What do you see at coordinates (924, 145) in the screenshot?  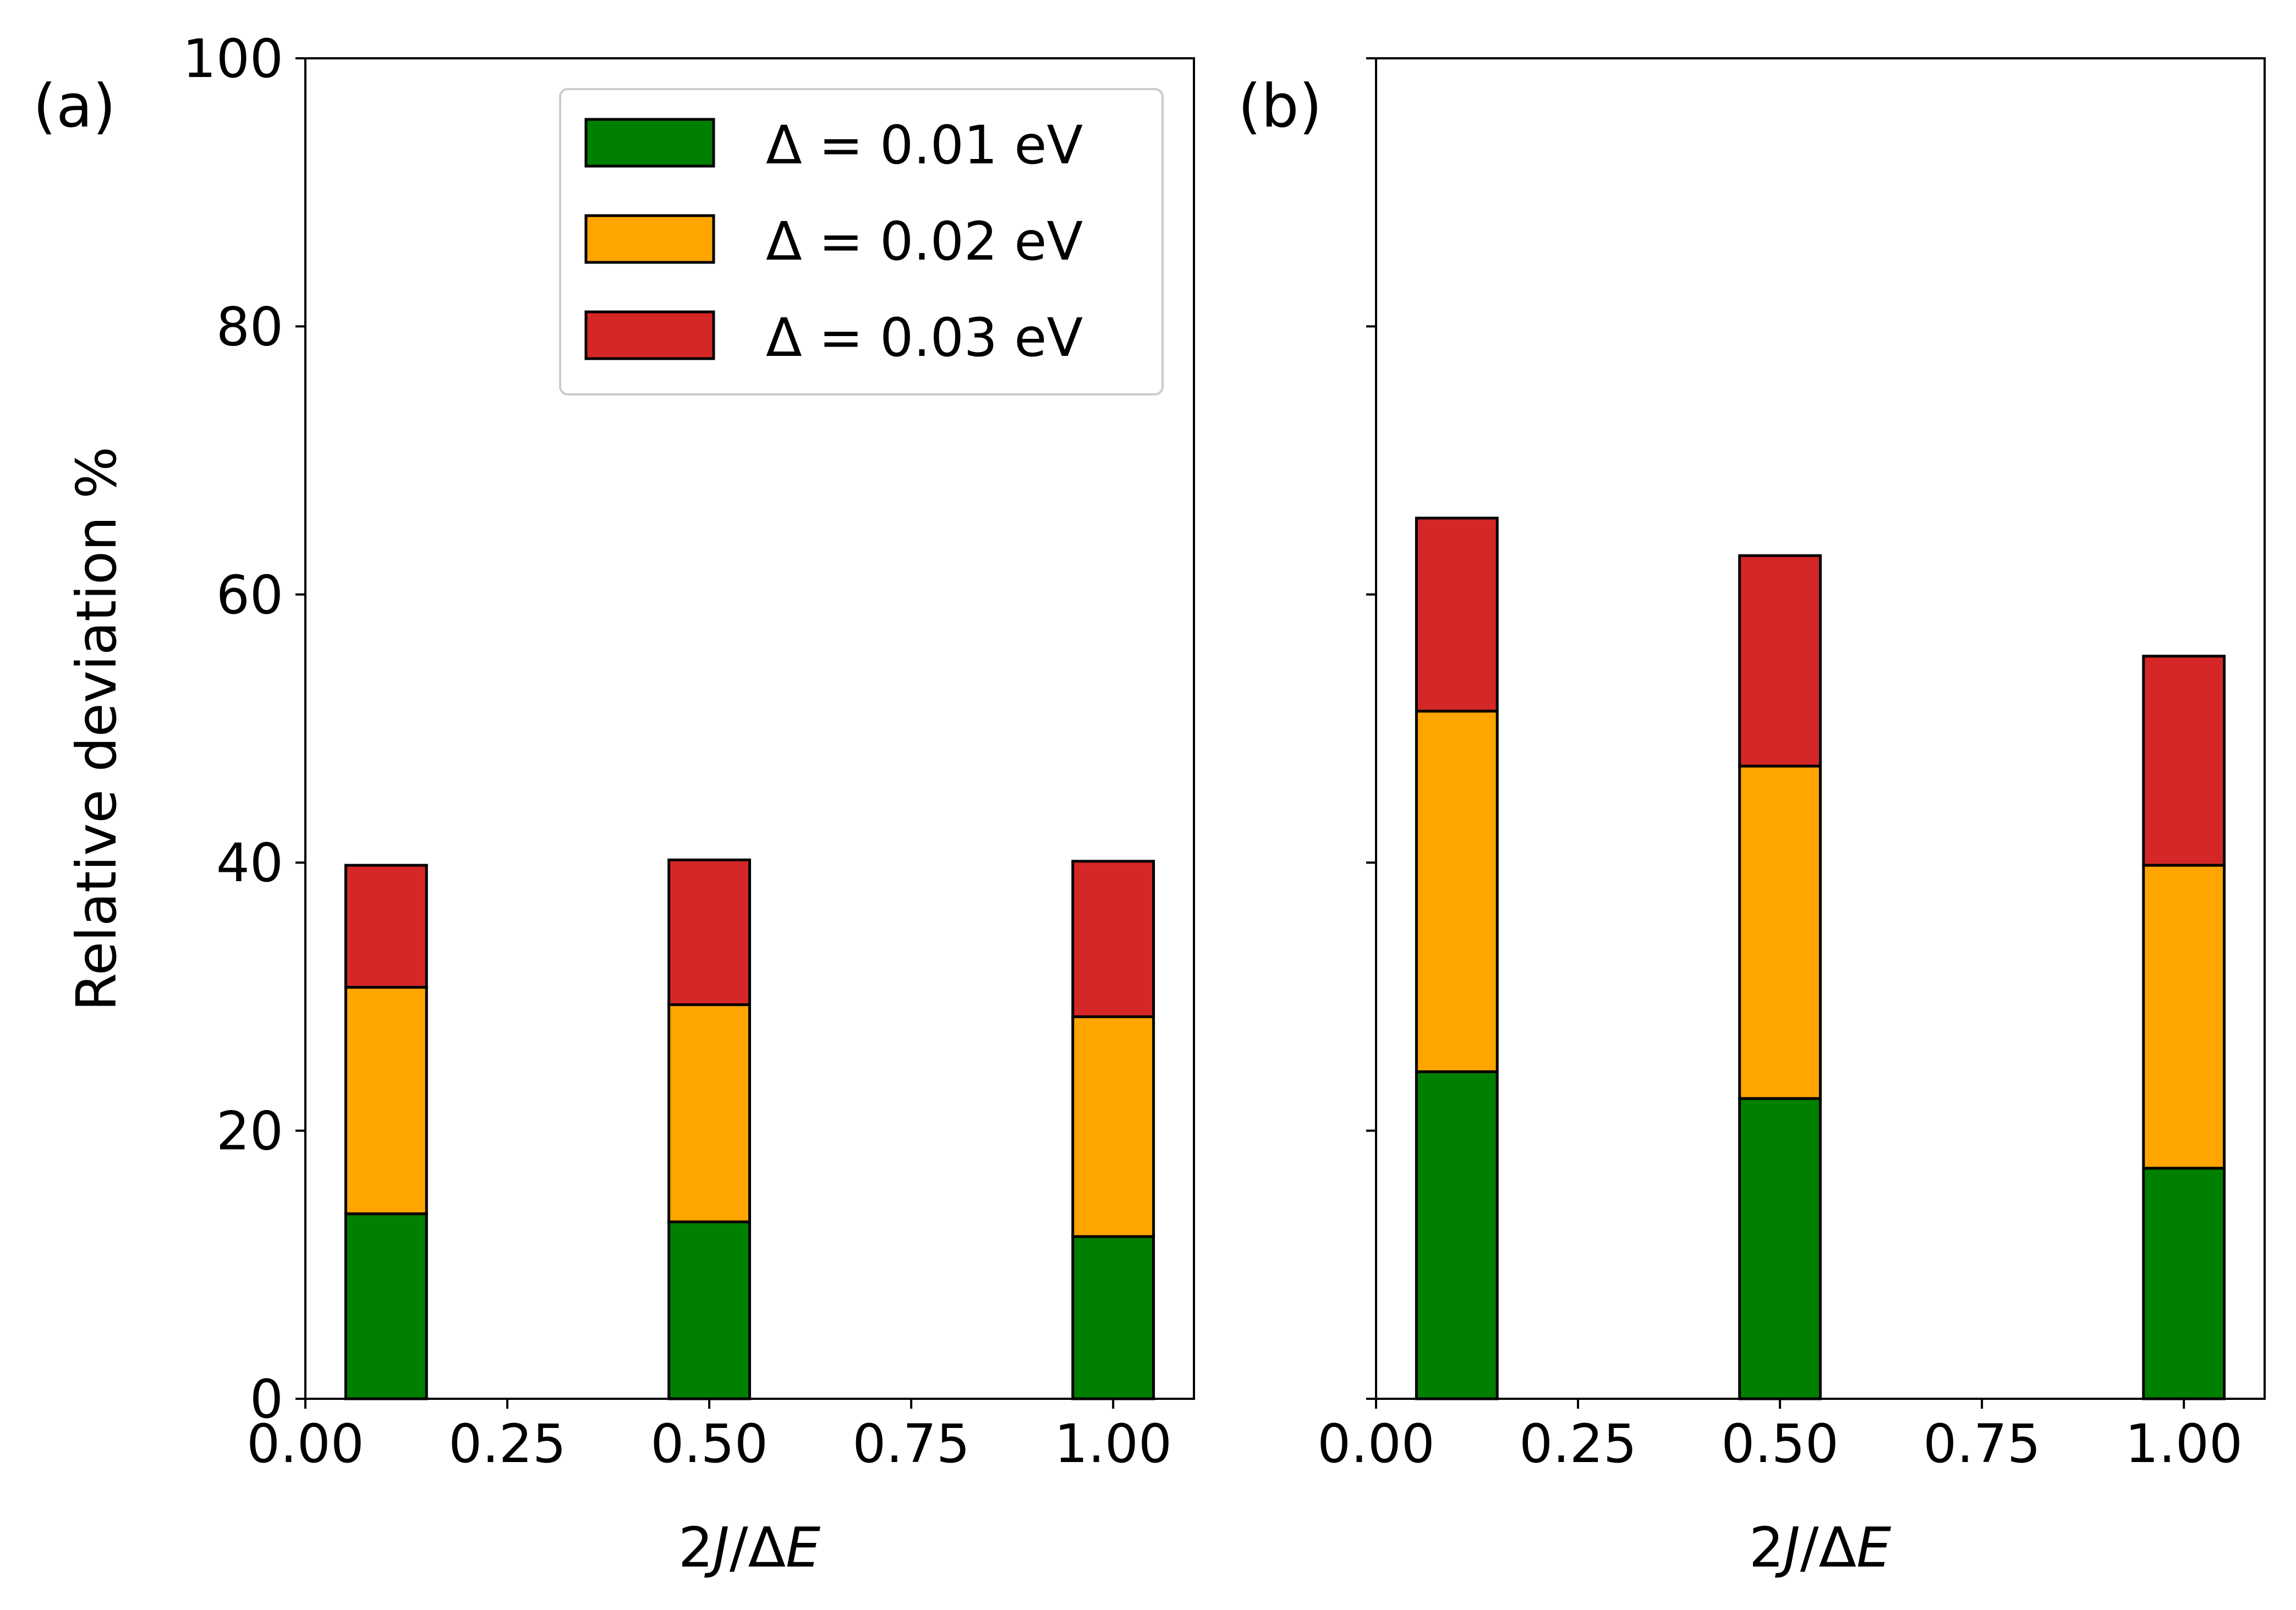 I see `legend-label-delta-001: Δ = 0.01 eV` at bounding box center [924, 145].